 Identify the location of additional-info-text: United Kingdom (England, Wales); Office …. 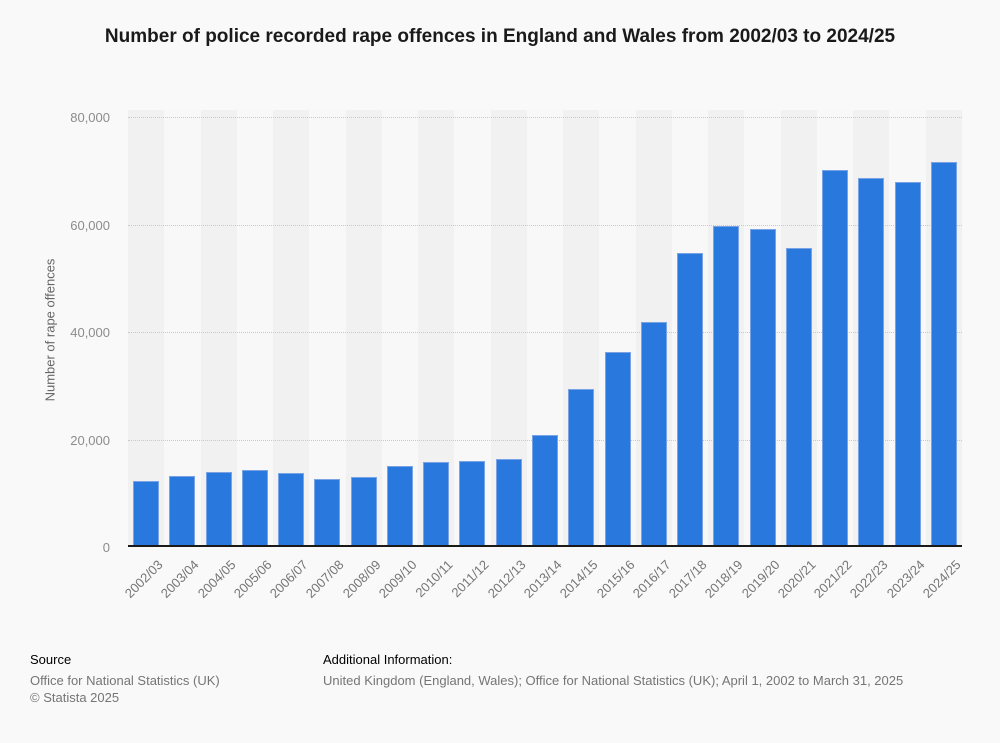
(613, 680).